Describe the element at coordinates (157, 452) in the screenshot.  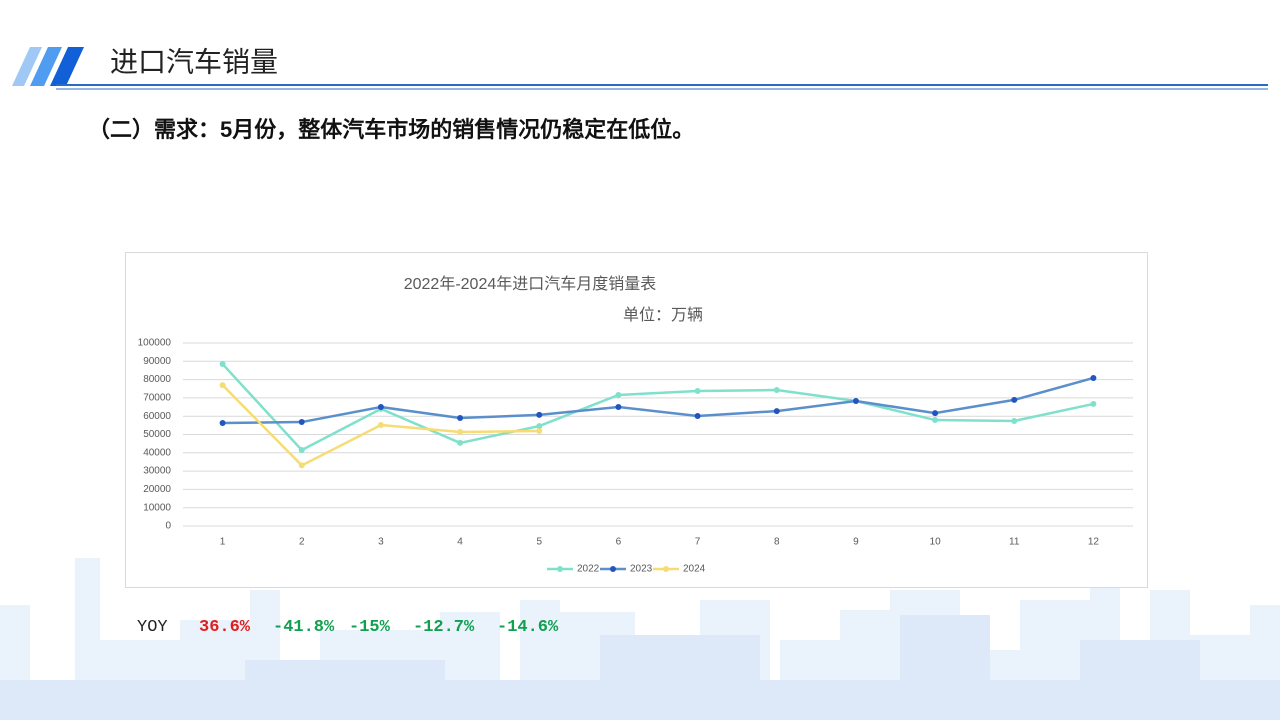
I see `y-tick-label: 40000` at that location.